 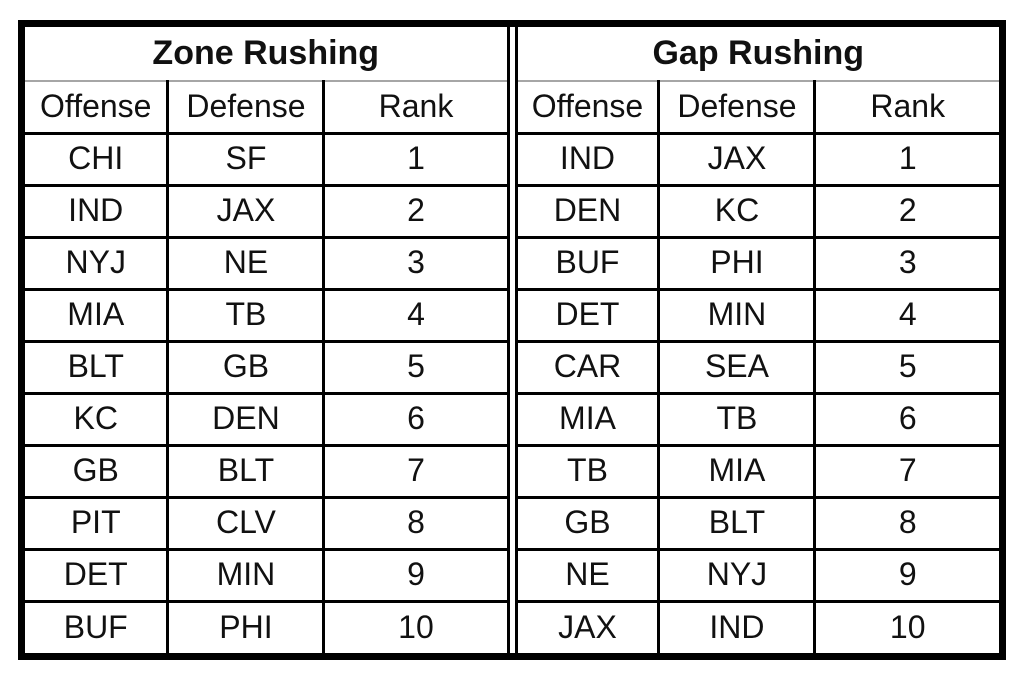 What do you see at coordinates (587, 471) in the screenshot?
I see `offense-cell: TB` at bounding box center [587, 471].